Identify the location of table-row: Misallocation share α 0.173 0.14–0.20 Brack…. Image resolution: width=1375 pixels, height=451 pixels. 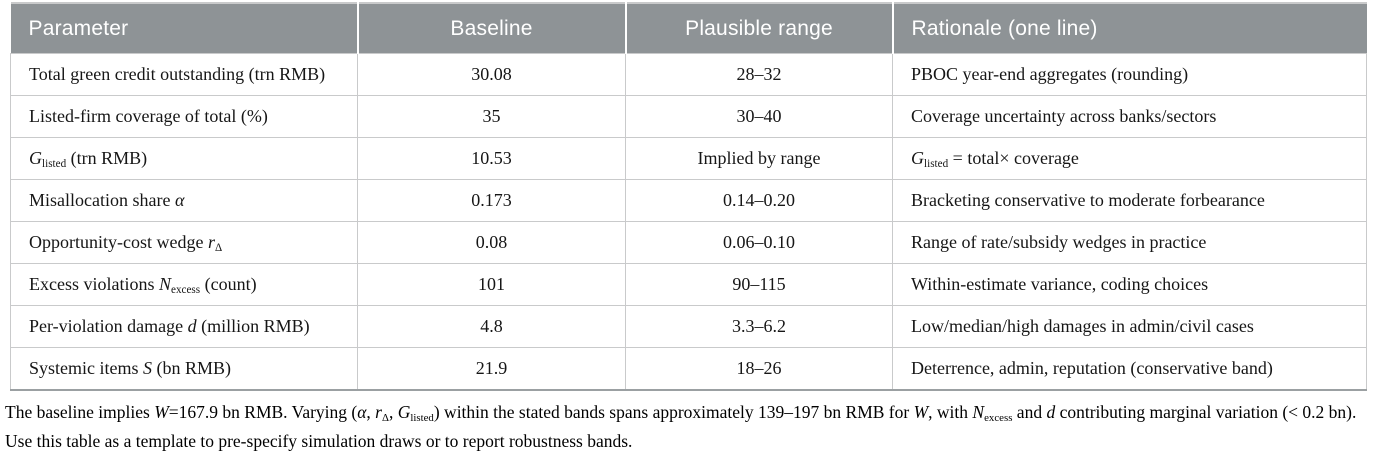
(688, 200).